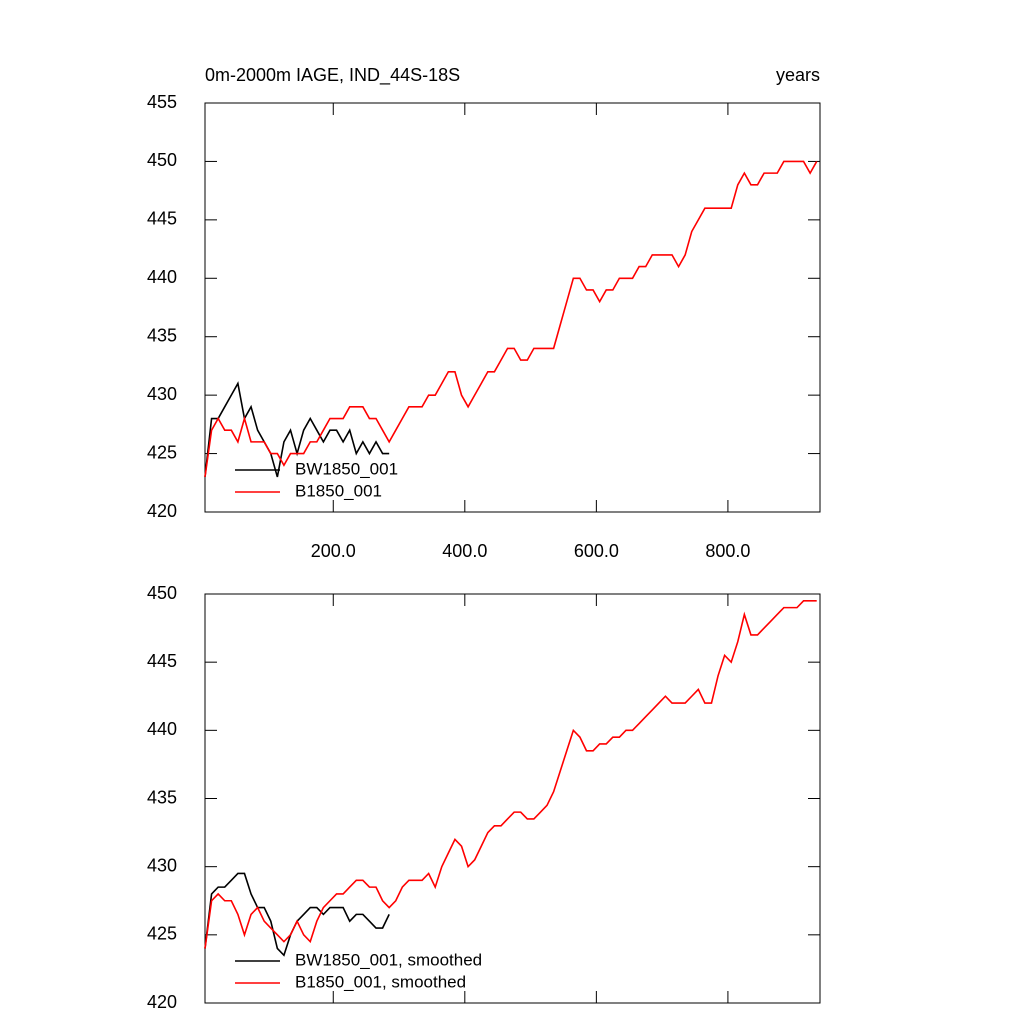  Describe the element at coordinates (333, 551) in the screenshot. I see `x-tick-label: 200.0` at that location.